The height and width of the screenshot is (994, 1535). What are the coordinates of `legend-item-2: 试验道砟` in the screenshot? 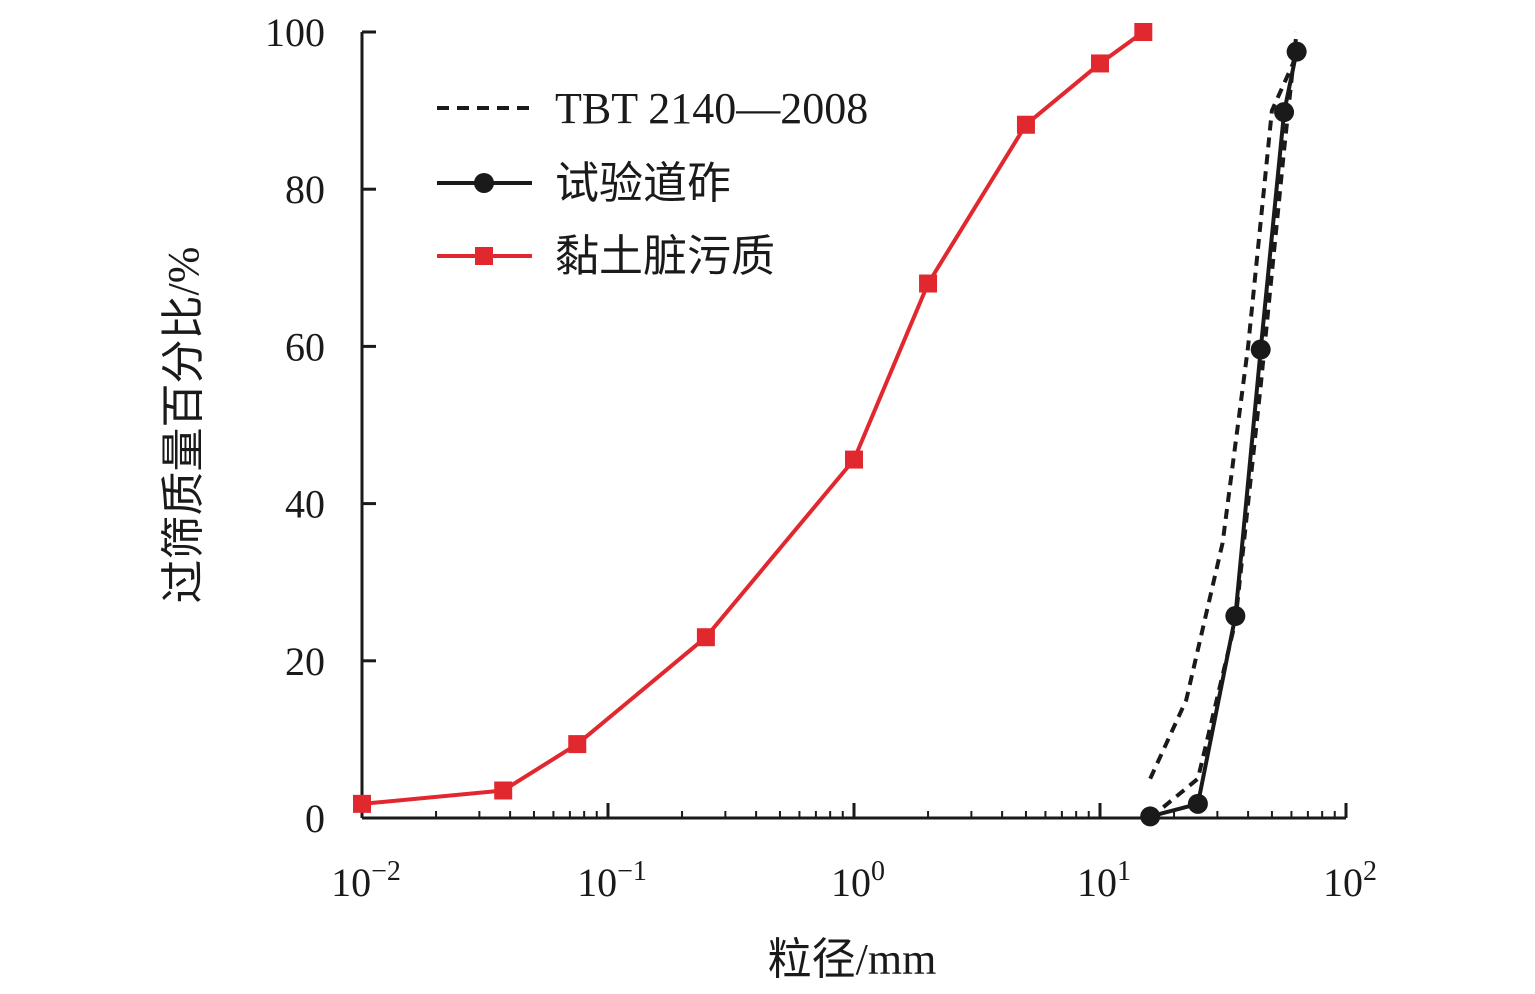 It's located at (584, 183).